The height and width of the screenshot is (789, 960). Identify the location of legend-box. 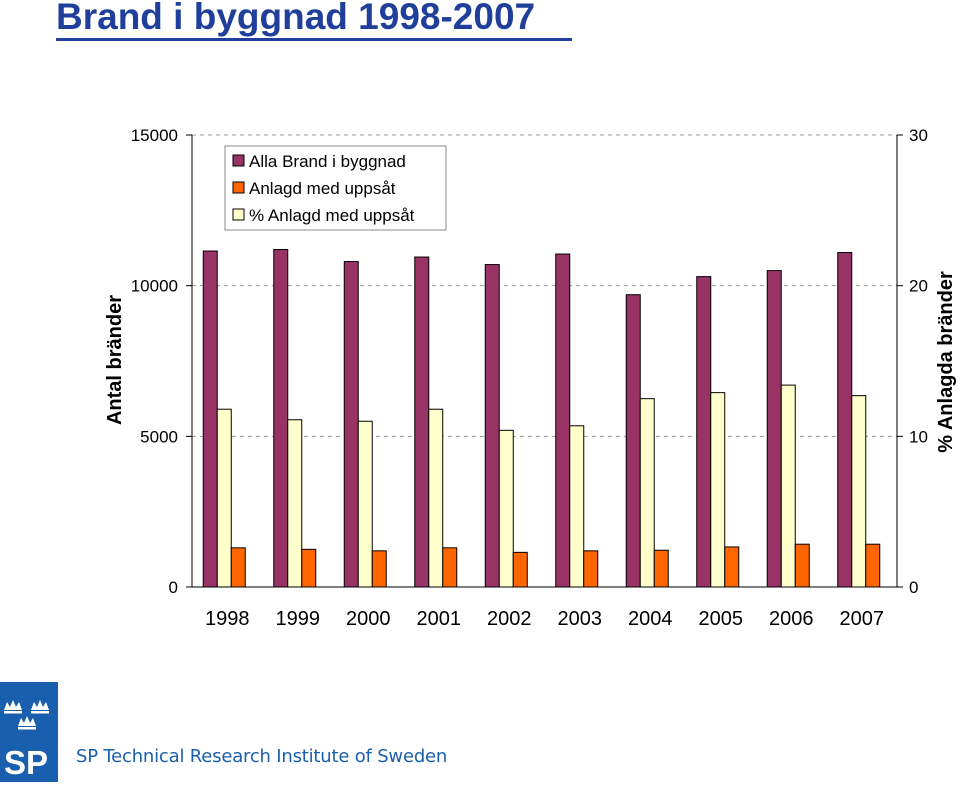
(335, 188).